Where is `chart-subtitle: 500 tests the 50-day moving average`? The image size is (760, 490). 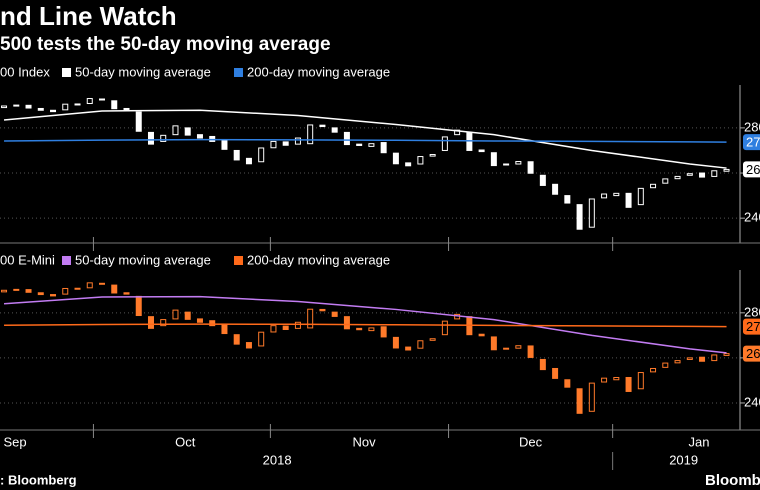
chart-subtitle: 500 tests the 50-day moving average is located at coordinates (165, 44).